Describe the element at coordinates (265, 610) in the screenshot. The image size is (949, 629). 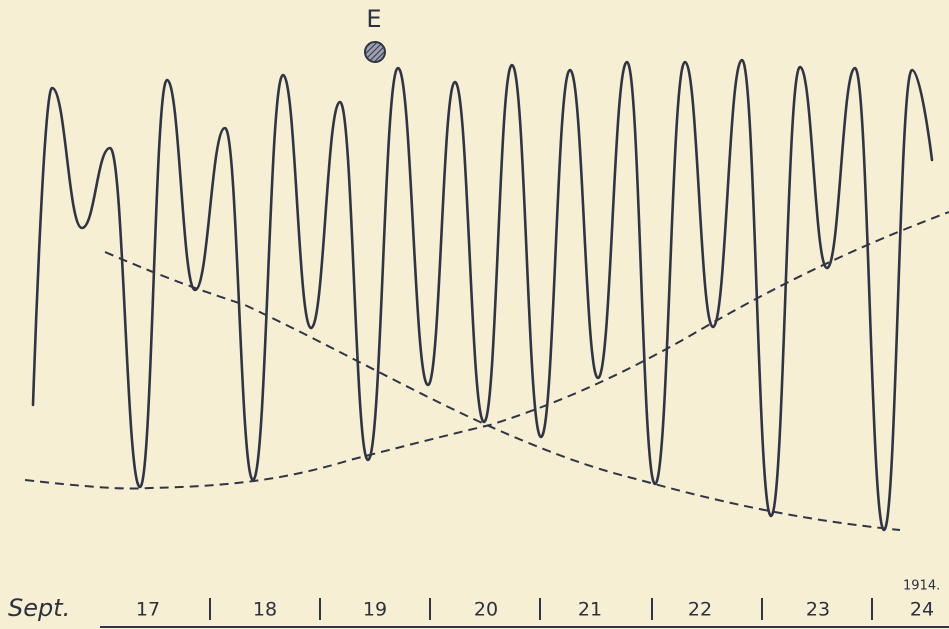
I see `day-label: 18` at that location.